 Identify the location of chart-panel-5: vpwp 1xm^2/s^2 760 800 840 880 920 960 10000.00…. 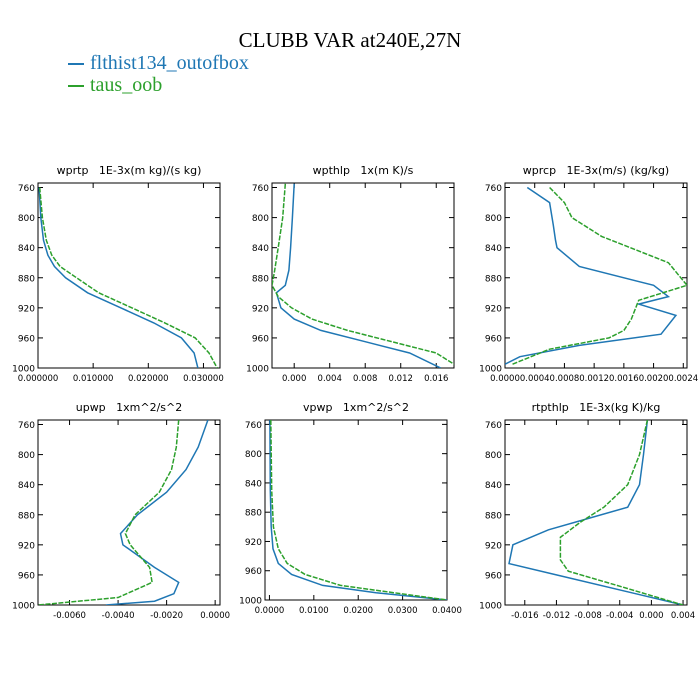
(350, 508).